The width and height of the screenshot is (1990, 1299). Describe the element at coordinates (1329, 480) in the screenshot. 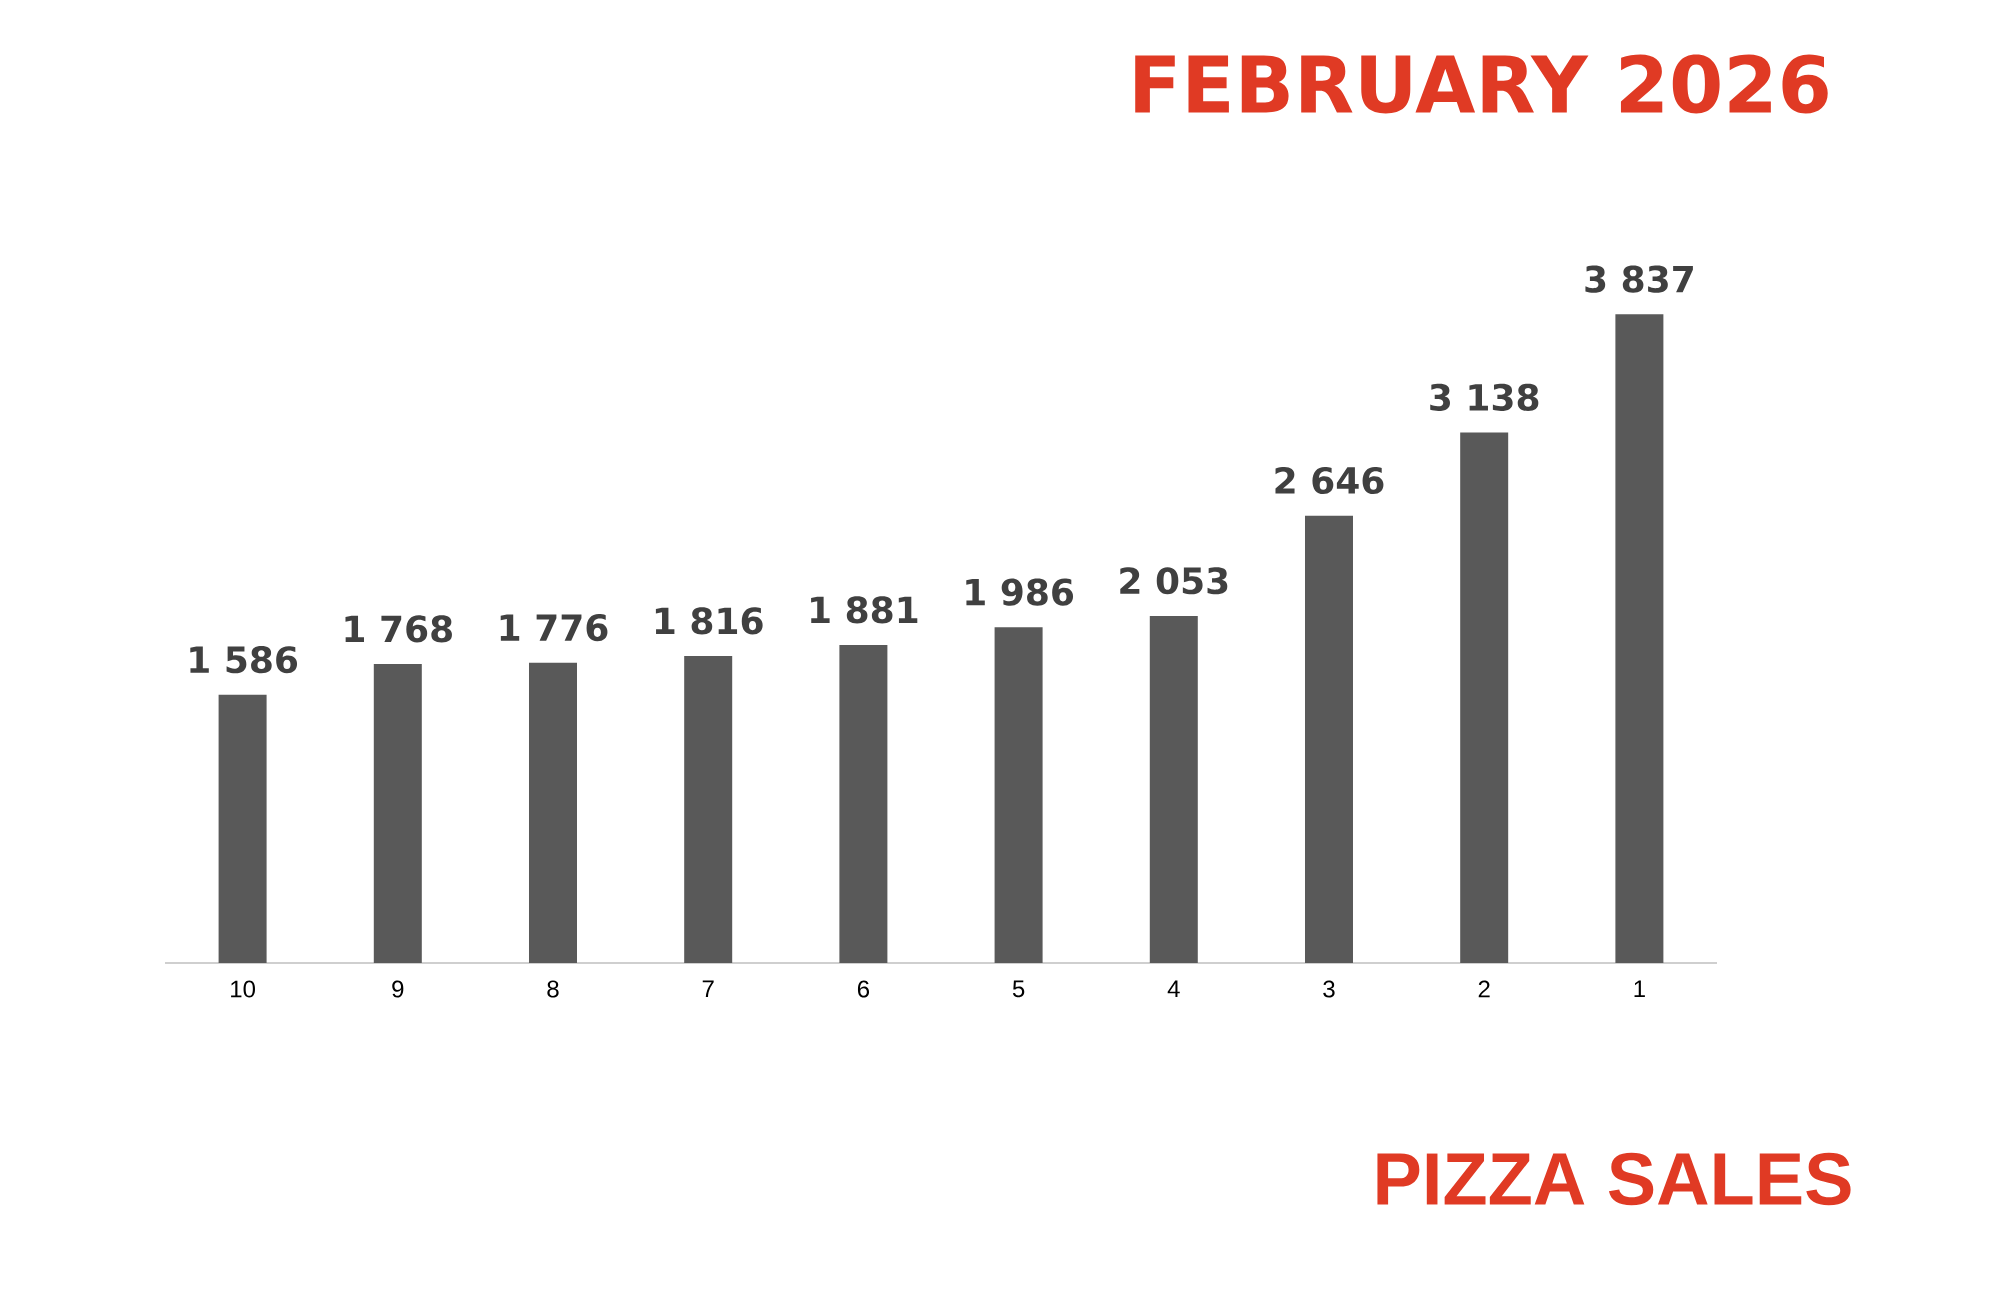

I see `data-label: 2 646` at that location.